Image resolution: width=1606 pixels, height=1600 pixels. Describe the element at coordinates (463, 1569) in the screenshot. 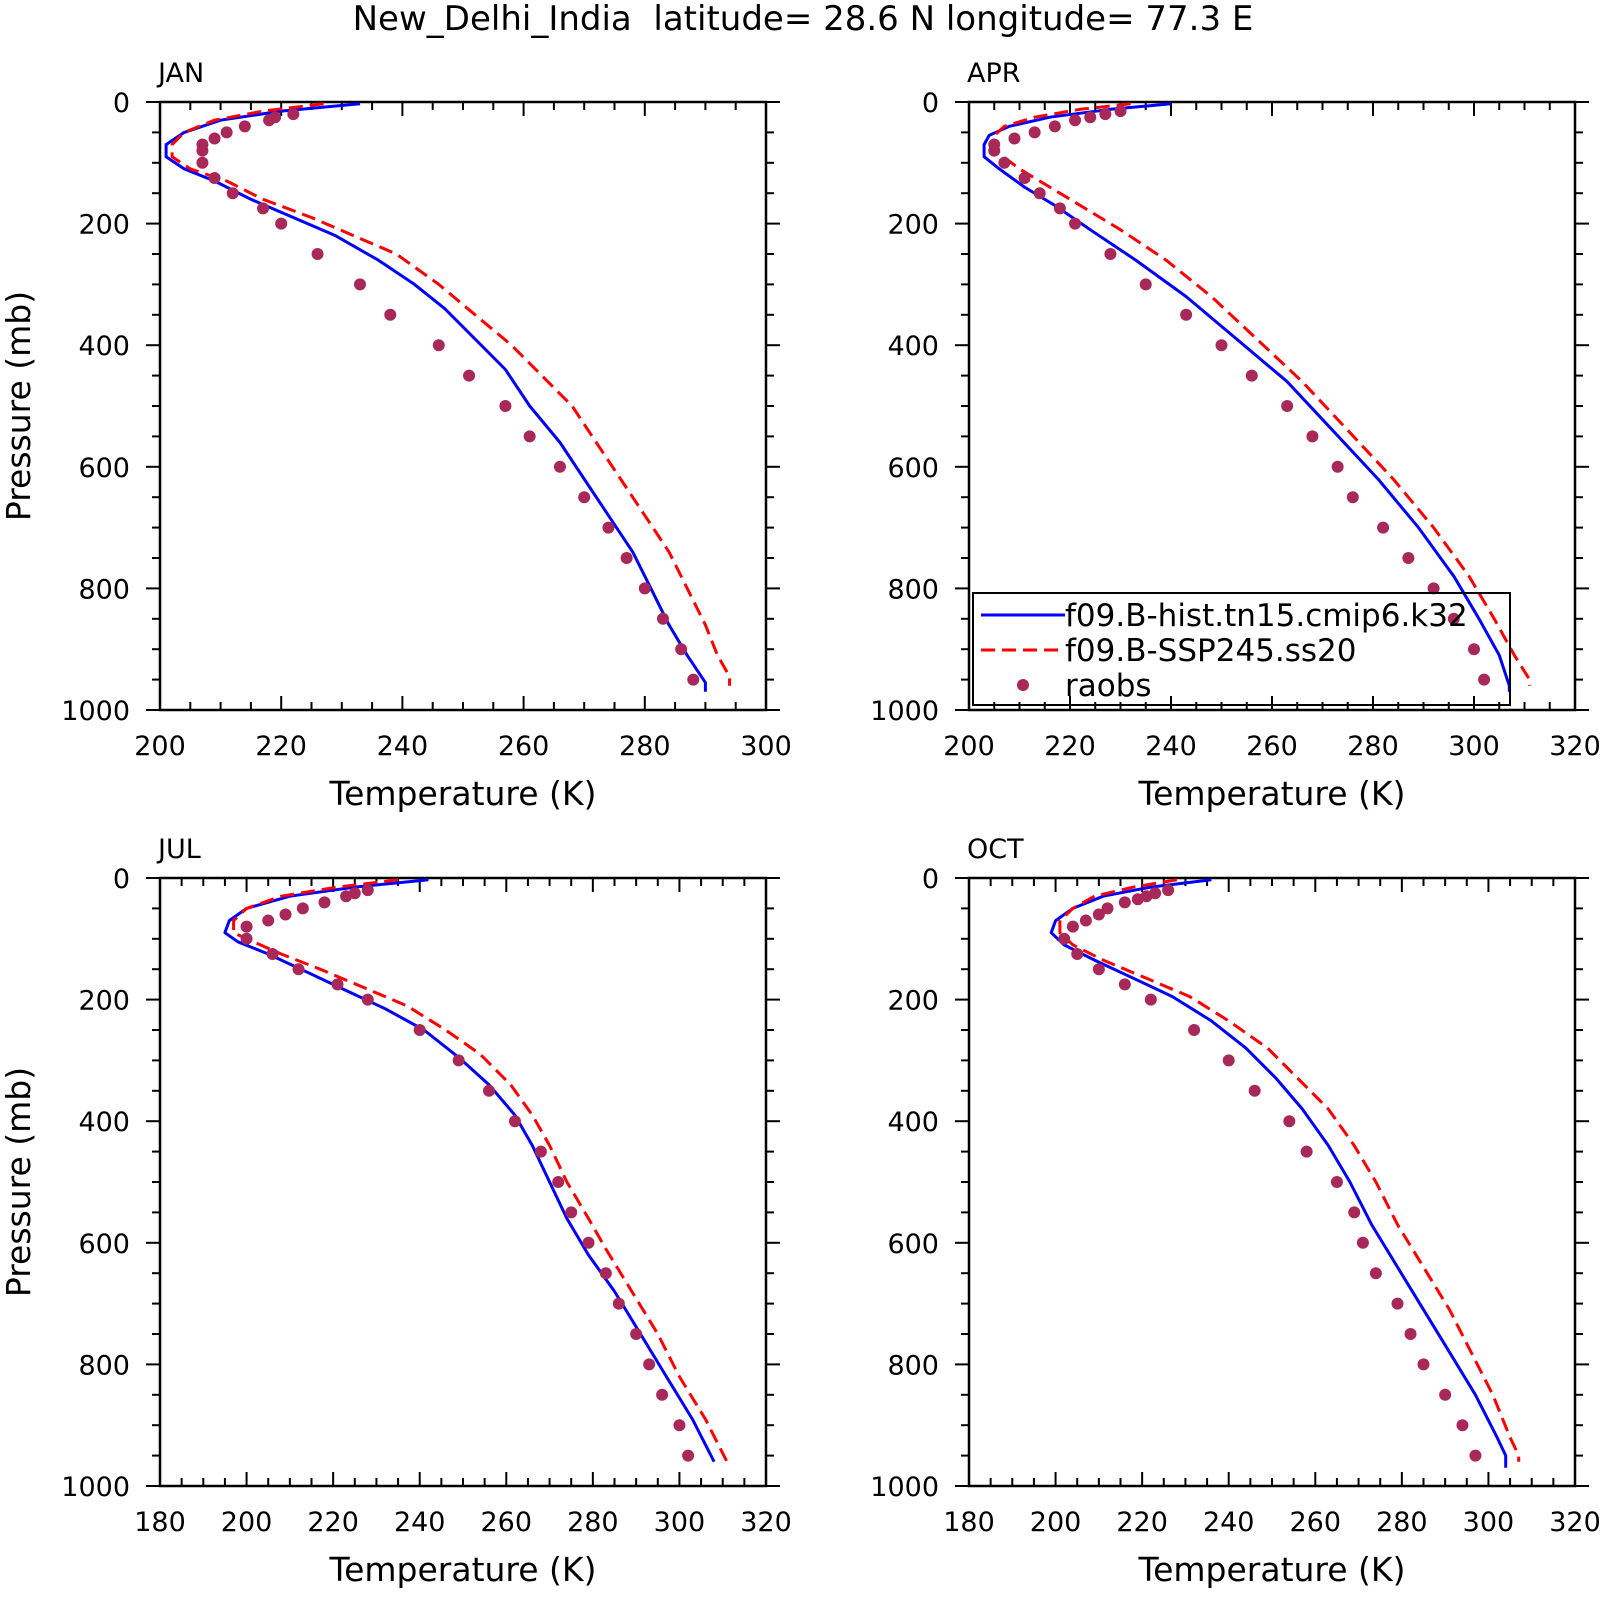

I see `x-axis-label: Temperature (K)` at that location.